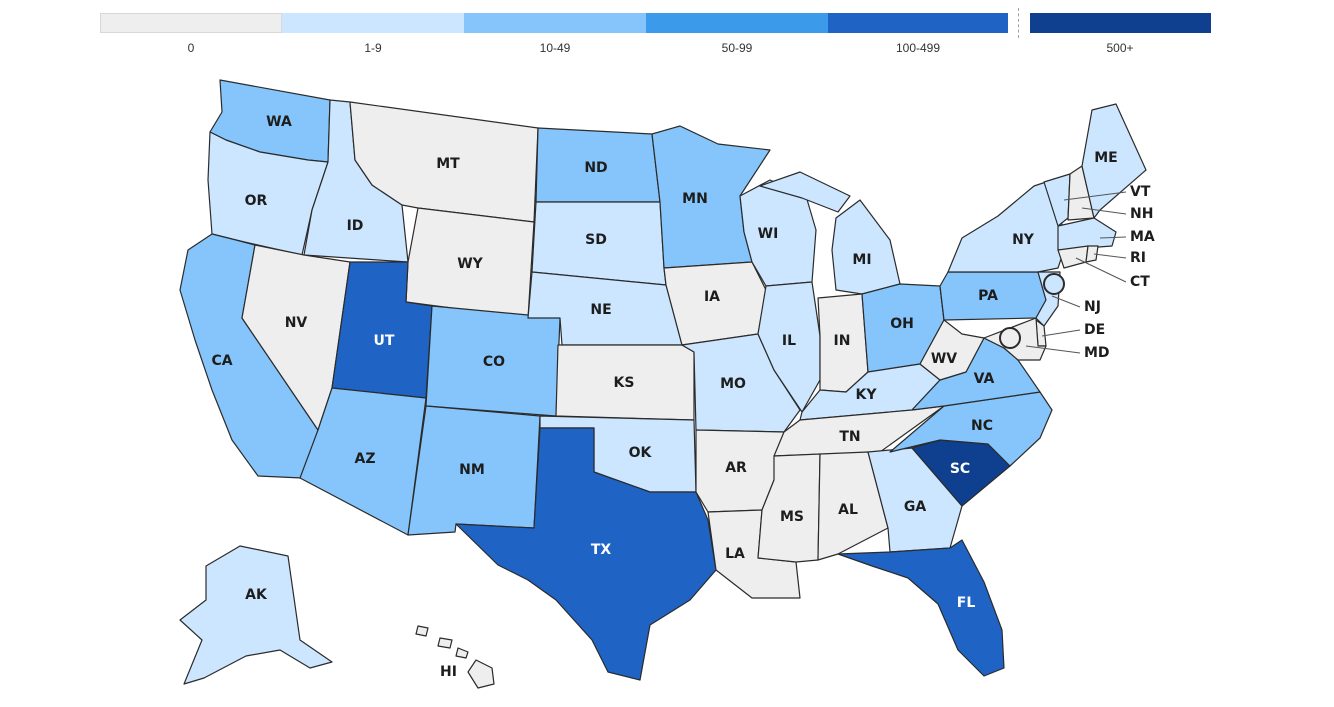 The width and height of the screenshot is (1334, 707). What do you see at coordinates (952, 333) in the screenshot?
I see `state-wv` at bounding box center [952, 333].